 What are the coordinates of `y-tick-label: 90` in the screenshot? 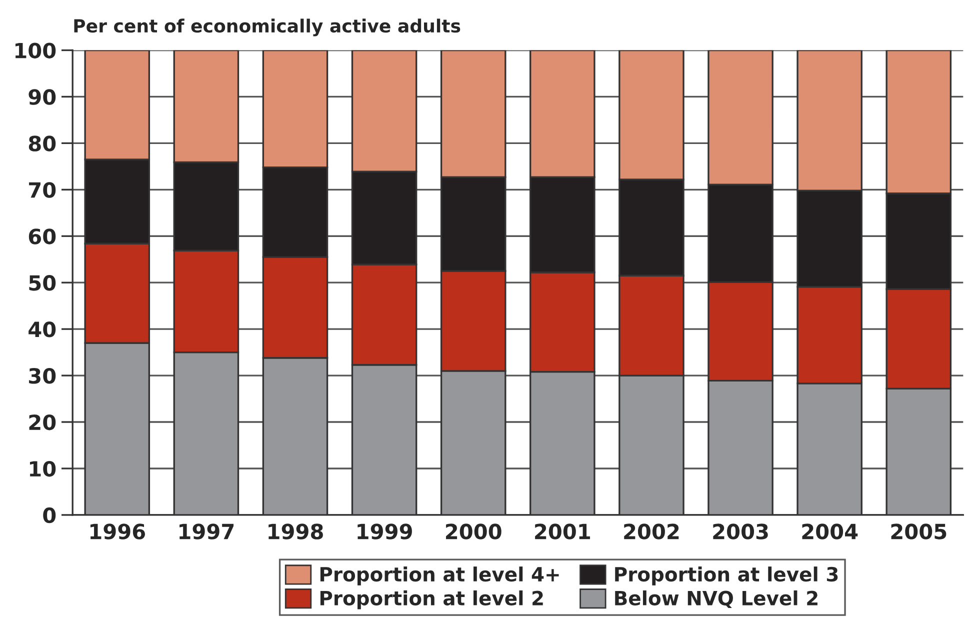 It's located at (42, 97).